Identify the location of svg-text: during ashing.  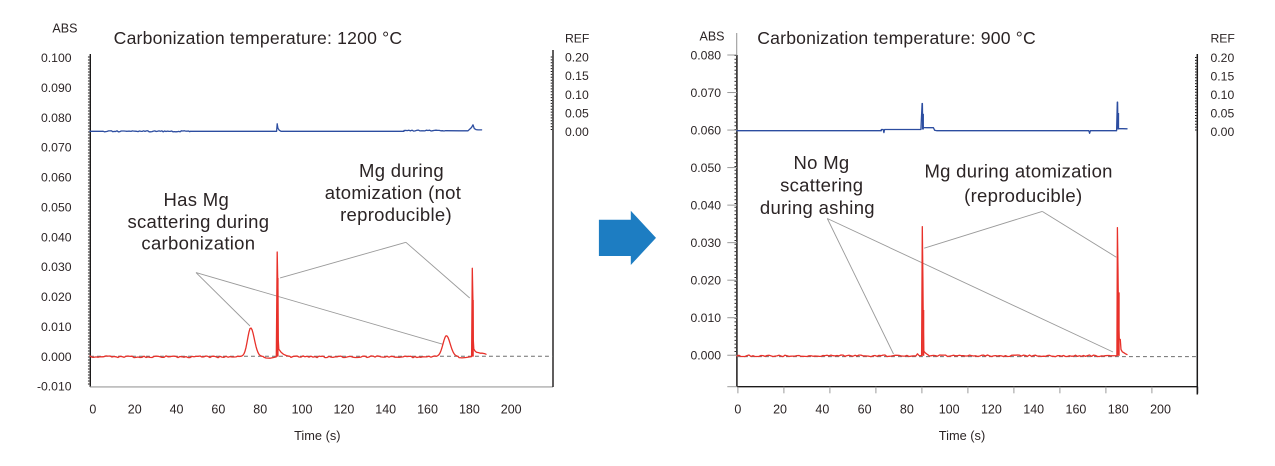
(817, 207).